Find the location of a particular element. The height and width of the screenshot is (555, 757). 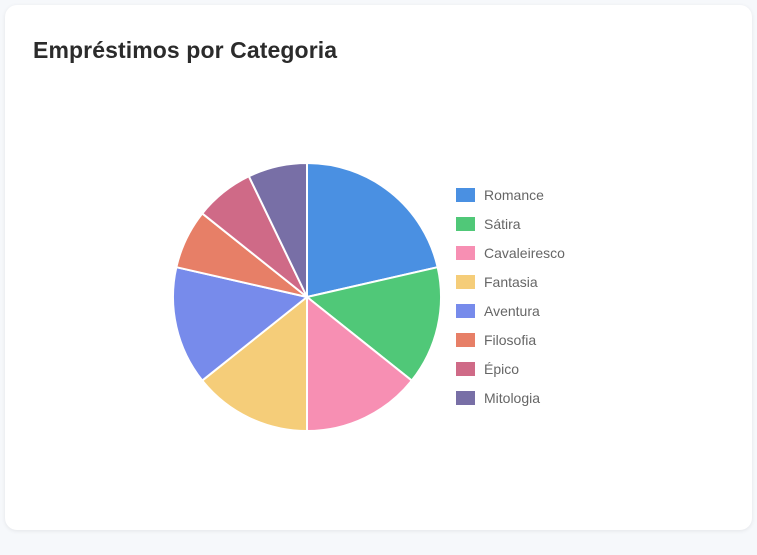

legend-item: Mitologia is located at coordinates (498, 398).